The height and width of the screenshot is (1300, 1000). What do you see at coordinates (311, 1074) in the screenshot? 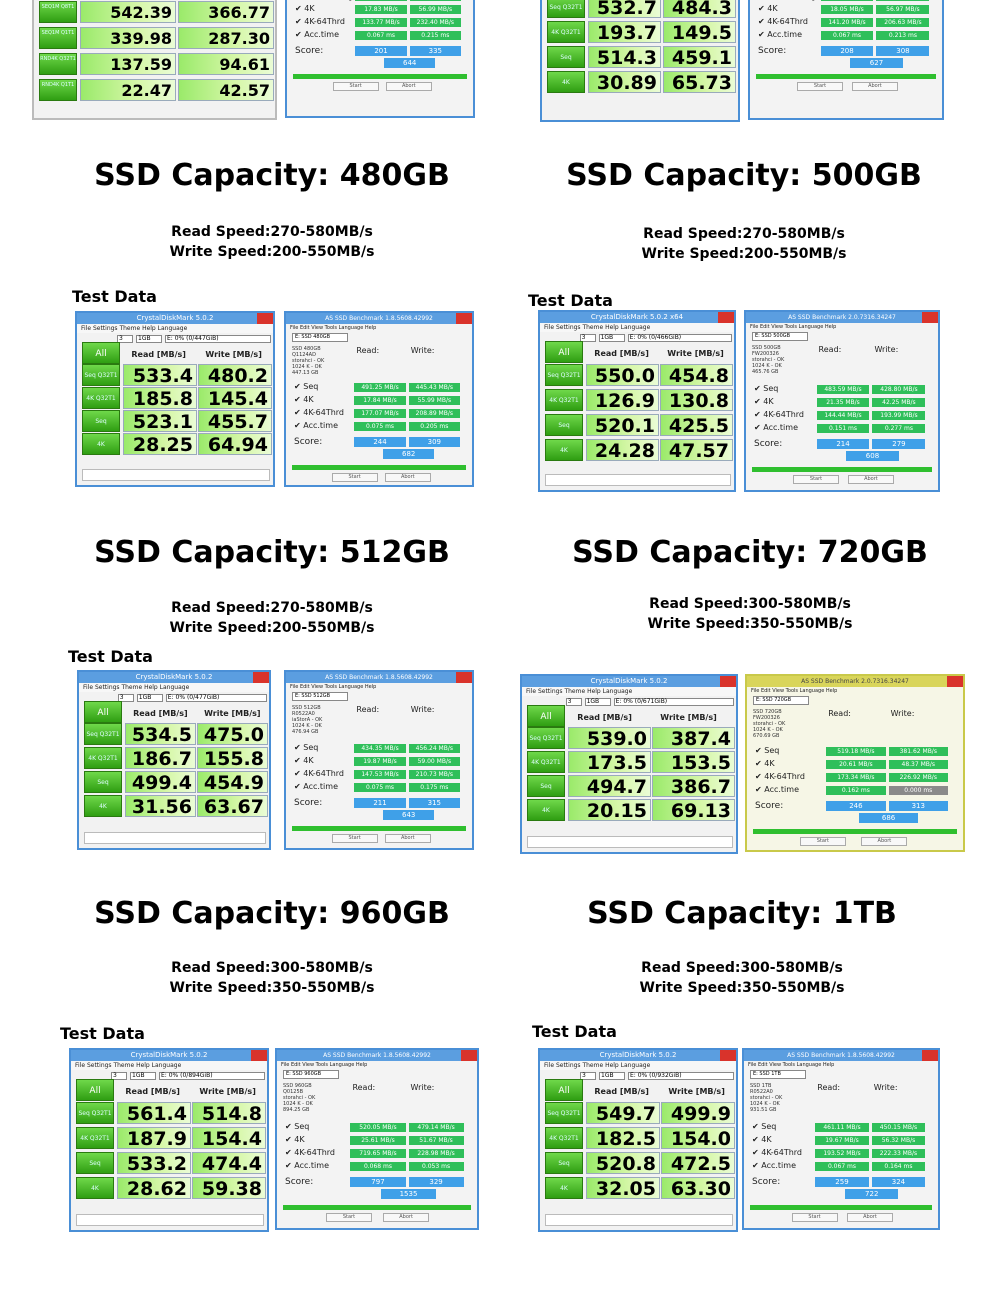
I see `drive-select: E: SSD 960GB` at bounding box center [311, 1074].